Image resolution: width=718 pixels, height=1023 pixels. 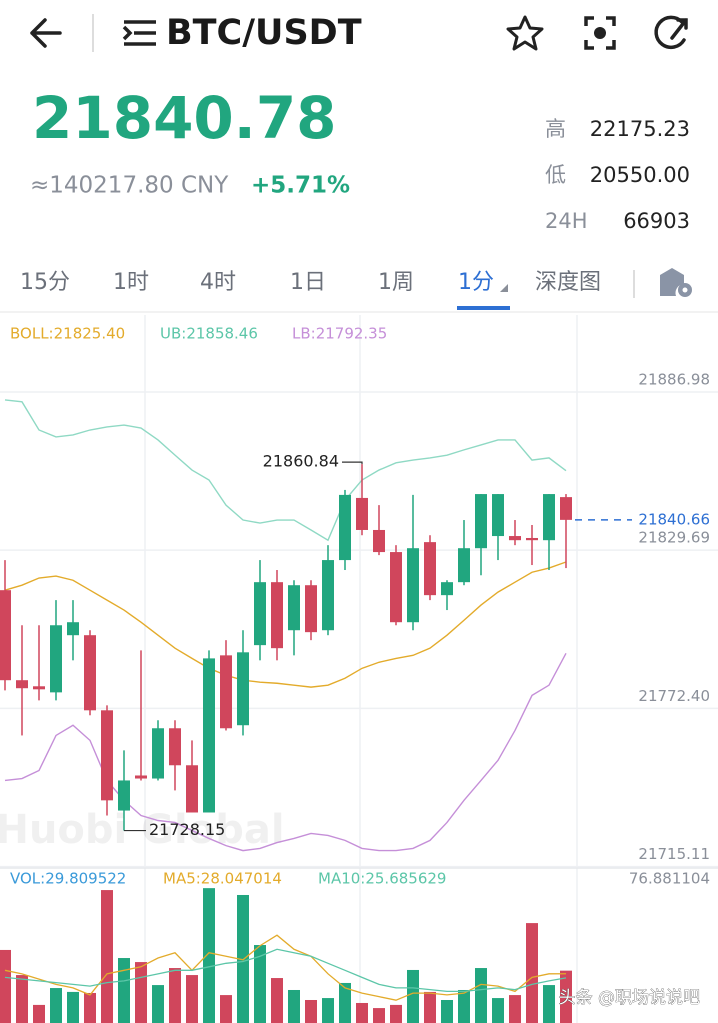 What do you see at coordinates (139, 33) in the screenshot?
I see `menu-icon` at bounding box center [139, 33].